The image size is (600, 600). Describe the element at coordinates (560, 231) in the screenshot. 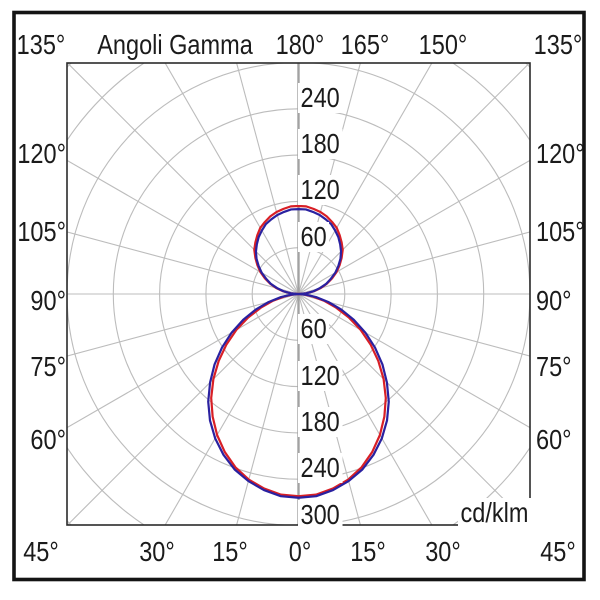

I see `gamma-label-right-105: 105°` at that location.